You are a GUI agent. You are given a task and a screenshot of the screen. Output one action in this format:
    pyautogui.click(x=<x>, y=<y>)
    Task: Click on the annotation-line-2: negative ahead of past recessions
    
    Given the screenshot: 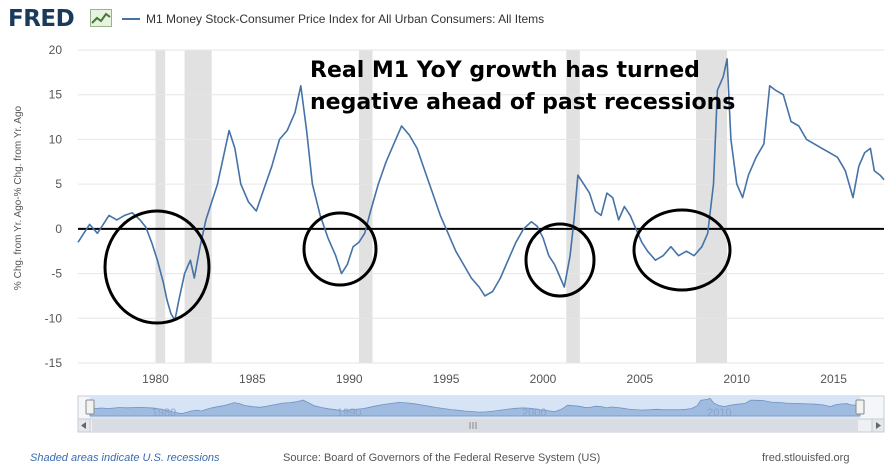 What is the action you would take?
    pyautogui.click(x=522, y=102)
    